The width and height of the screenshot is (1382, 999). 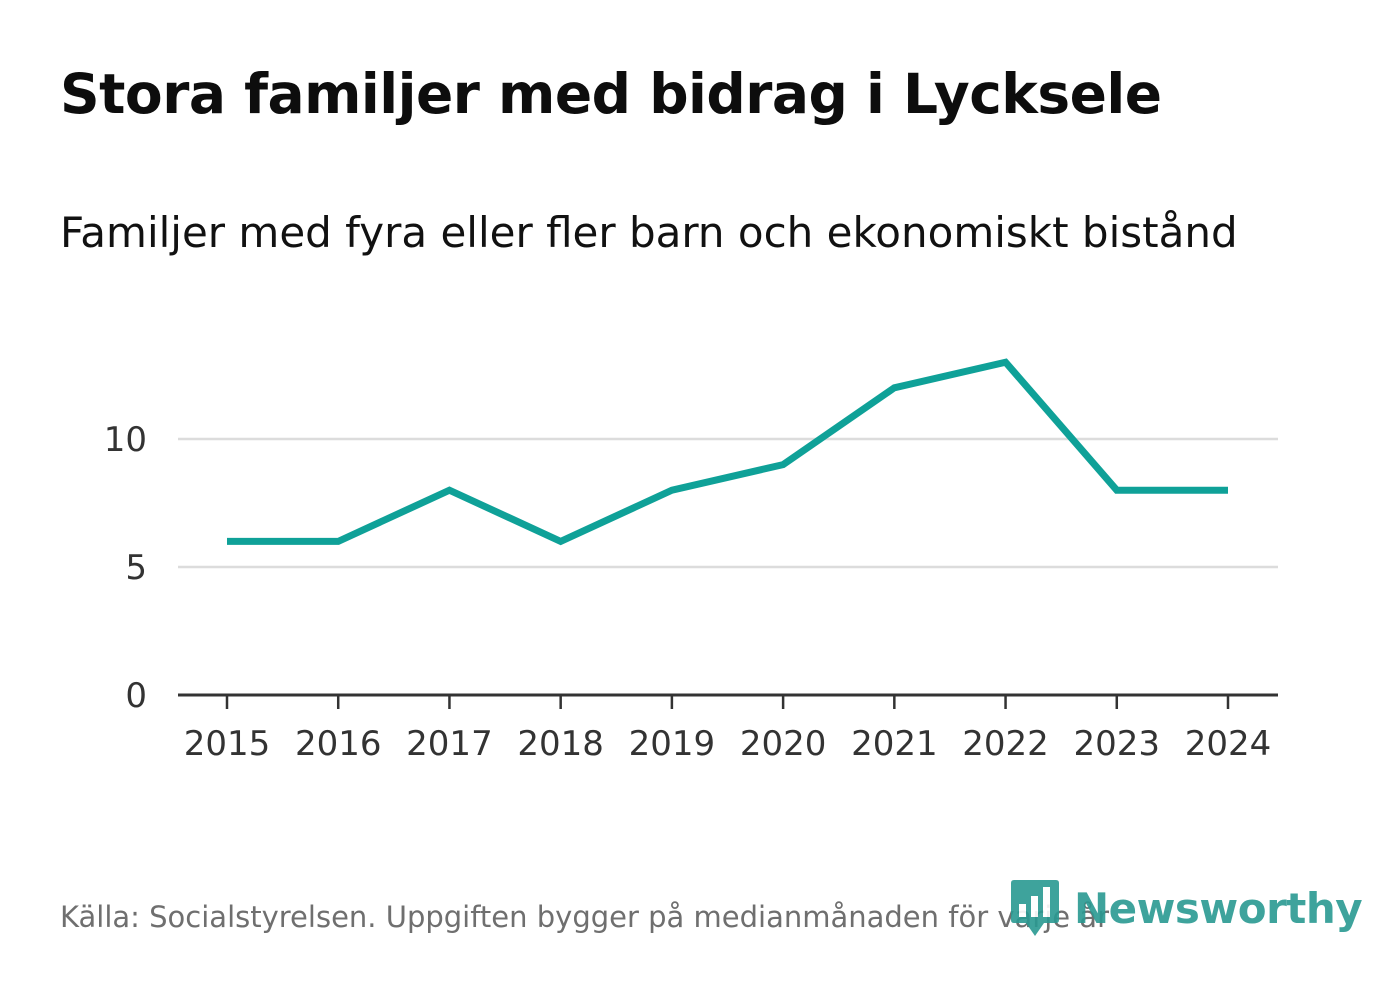 What do you see at coordinates (136, 696) in the screenshot?
I see `y-tick-label: 0` at bounding box center [136, 696].